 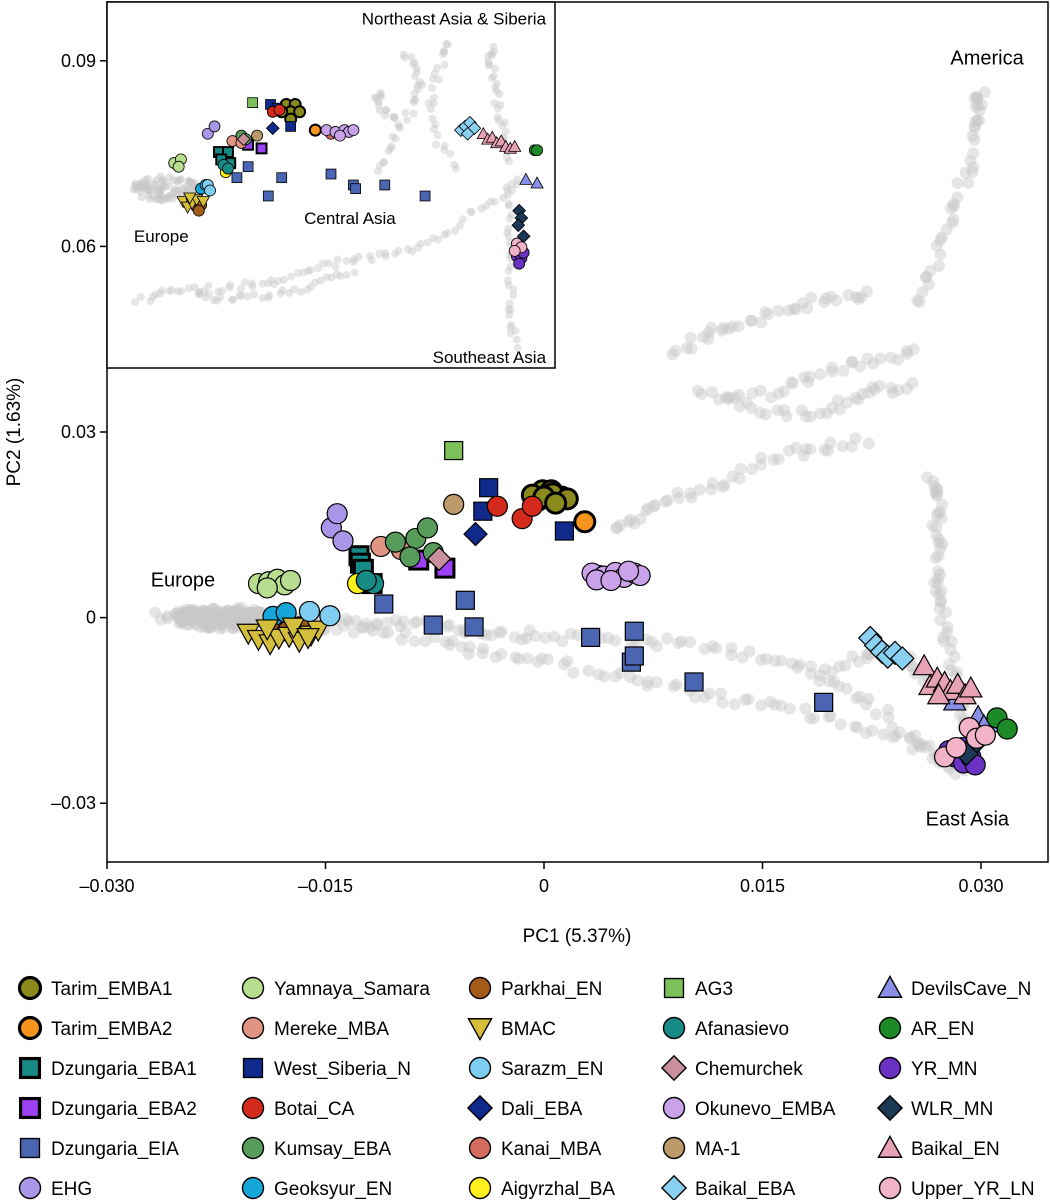 I want to click on legend-label: Kanai_MBA, so click(x=551, y=1149).